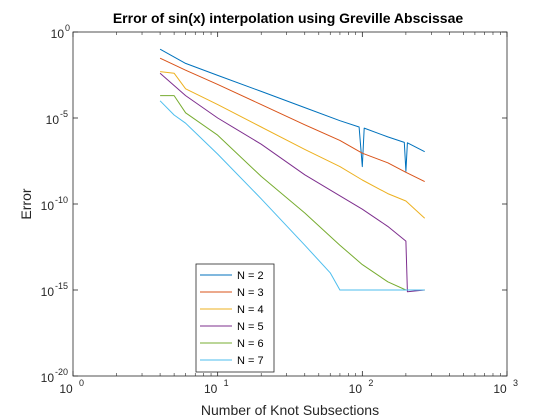 Image resolution: width=560 pixels, height=420 pixels. What do you see at coordinates (250, 361) in the screenshot?
I see `legend-entry-label: N = 7` at bounding box center [250, 361].